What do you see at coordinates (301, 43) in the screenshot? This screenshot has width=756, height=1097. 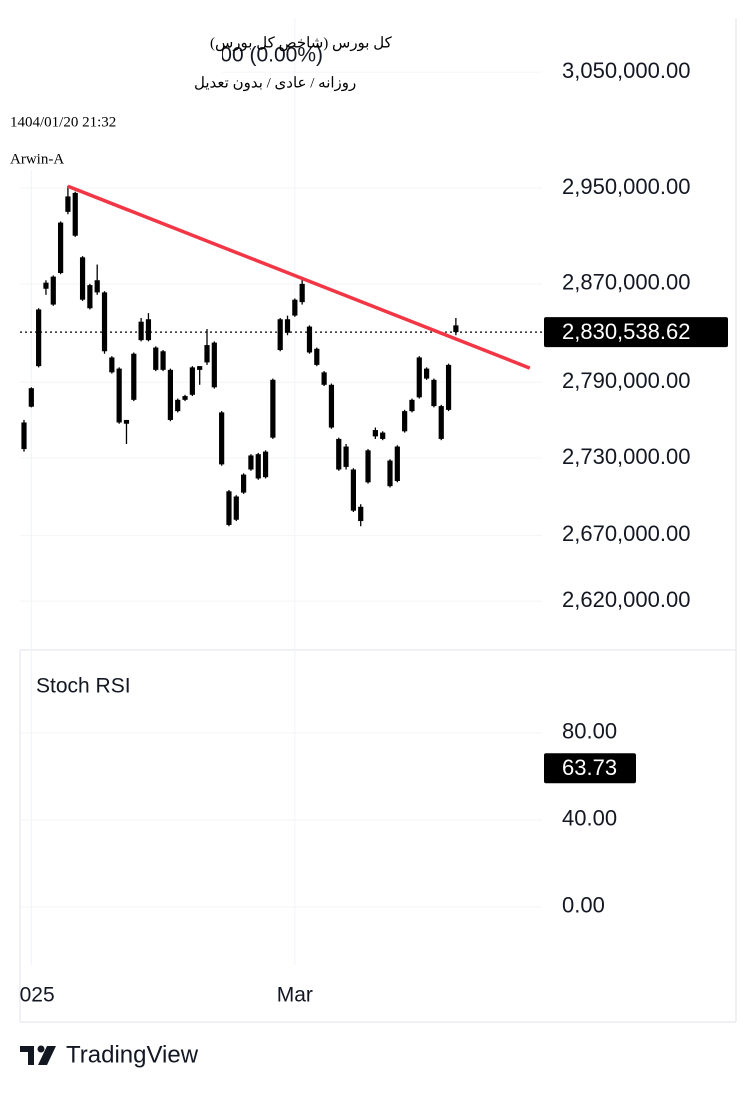 I see `symbol-title: کل بورس (شاخص کل بورس)` at bounding box center [301, 43].